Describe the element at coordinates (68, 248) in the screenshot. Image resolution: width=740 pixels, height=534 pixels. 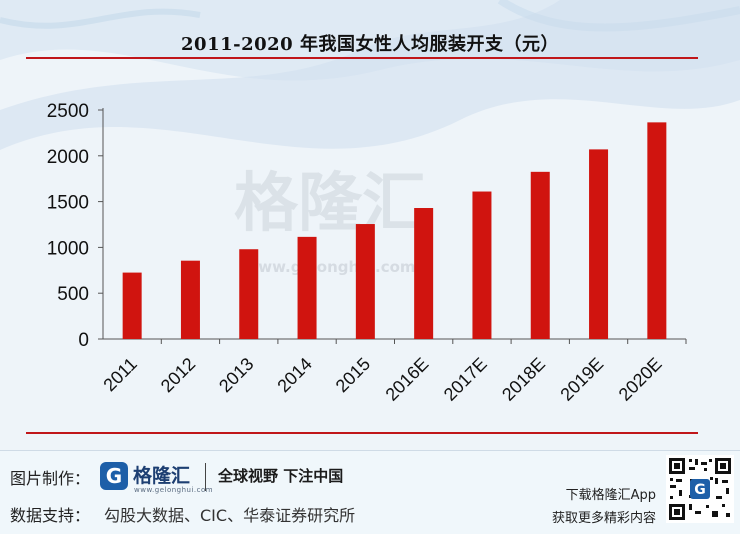
I see `y-tick-label: 1000` at that location.